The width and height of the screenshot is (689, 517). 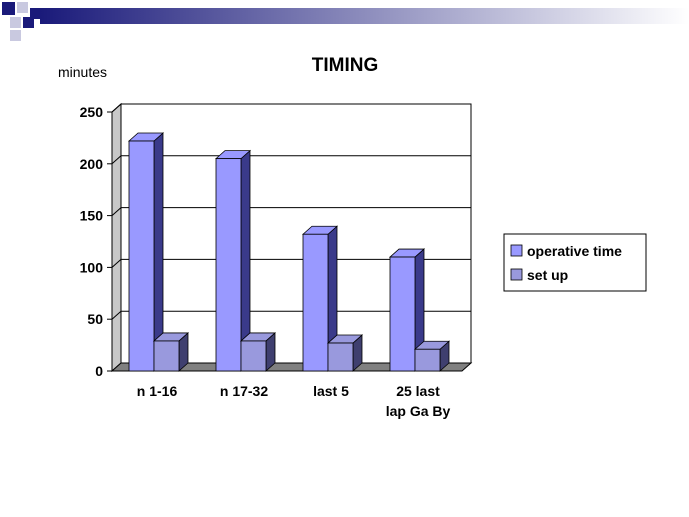 What do you see at coordinates (92, 164) in the screenshot?
I see `y-tick-label: 200` at bounding box center [92, 164].